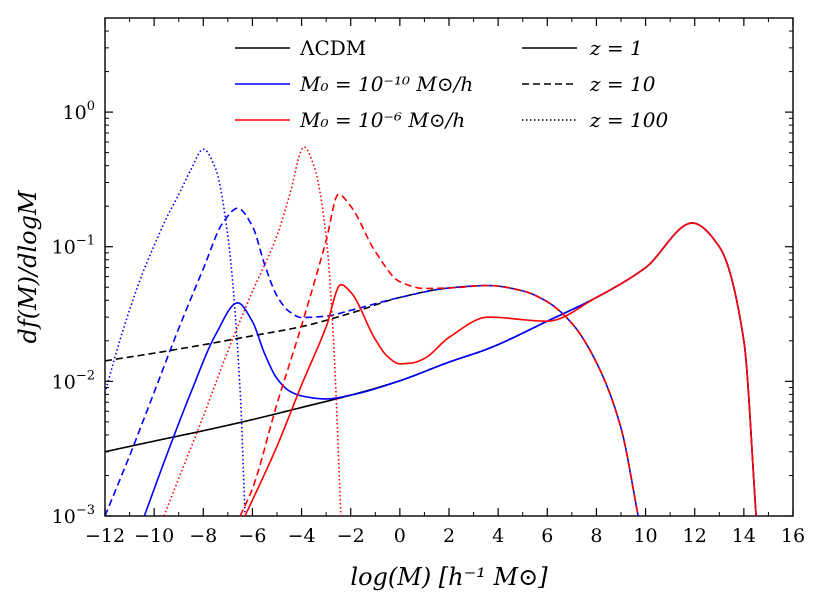 This screenshot has height=603, width=814. What do you see at coordinates (351, 536) in the screenshot?
I see `x-tick-label: −2` at bounding box center [351, 536].